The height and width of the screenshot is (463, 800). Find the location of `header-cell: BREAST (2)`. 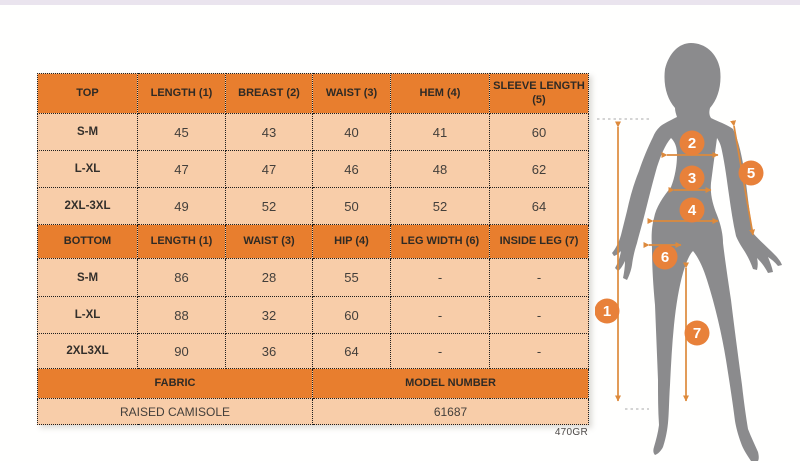

header-cell: BREAST (2) is located at coordinates (269, 93).